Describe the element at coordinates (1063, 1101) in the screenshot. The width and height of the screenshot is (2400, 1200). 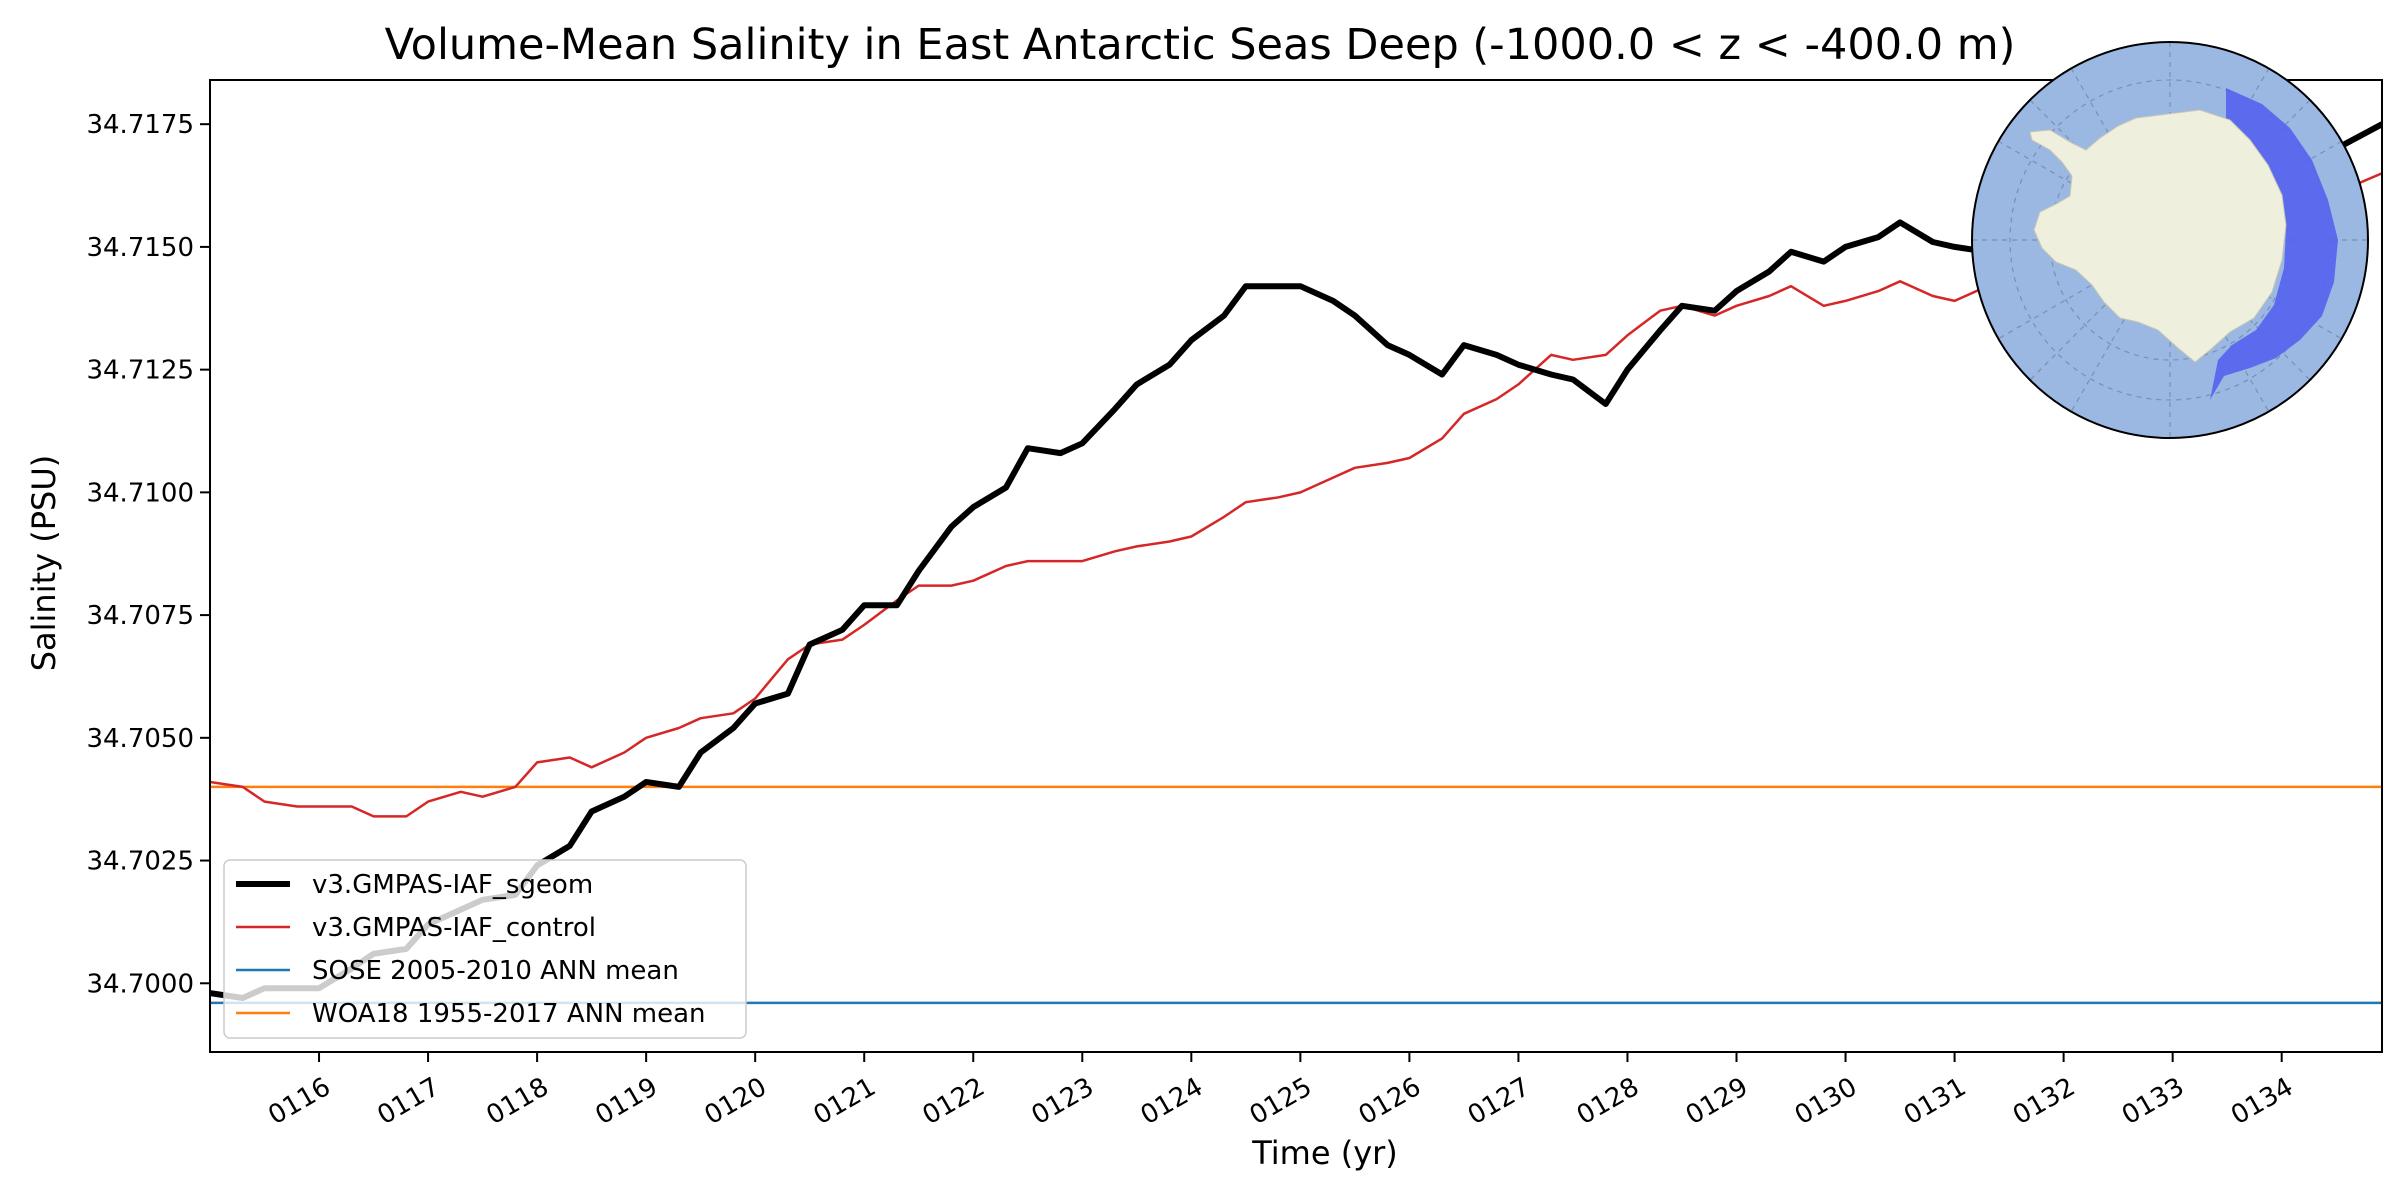
I see `x-tick-label: 0123` at that location.